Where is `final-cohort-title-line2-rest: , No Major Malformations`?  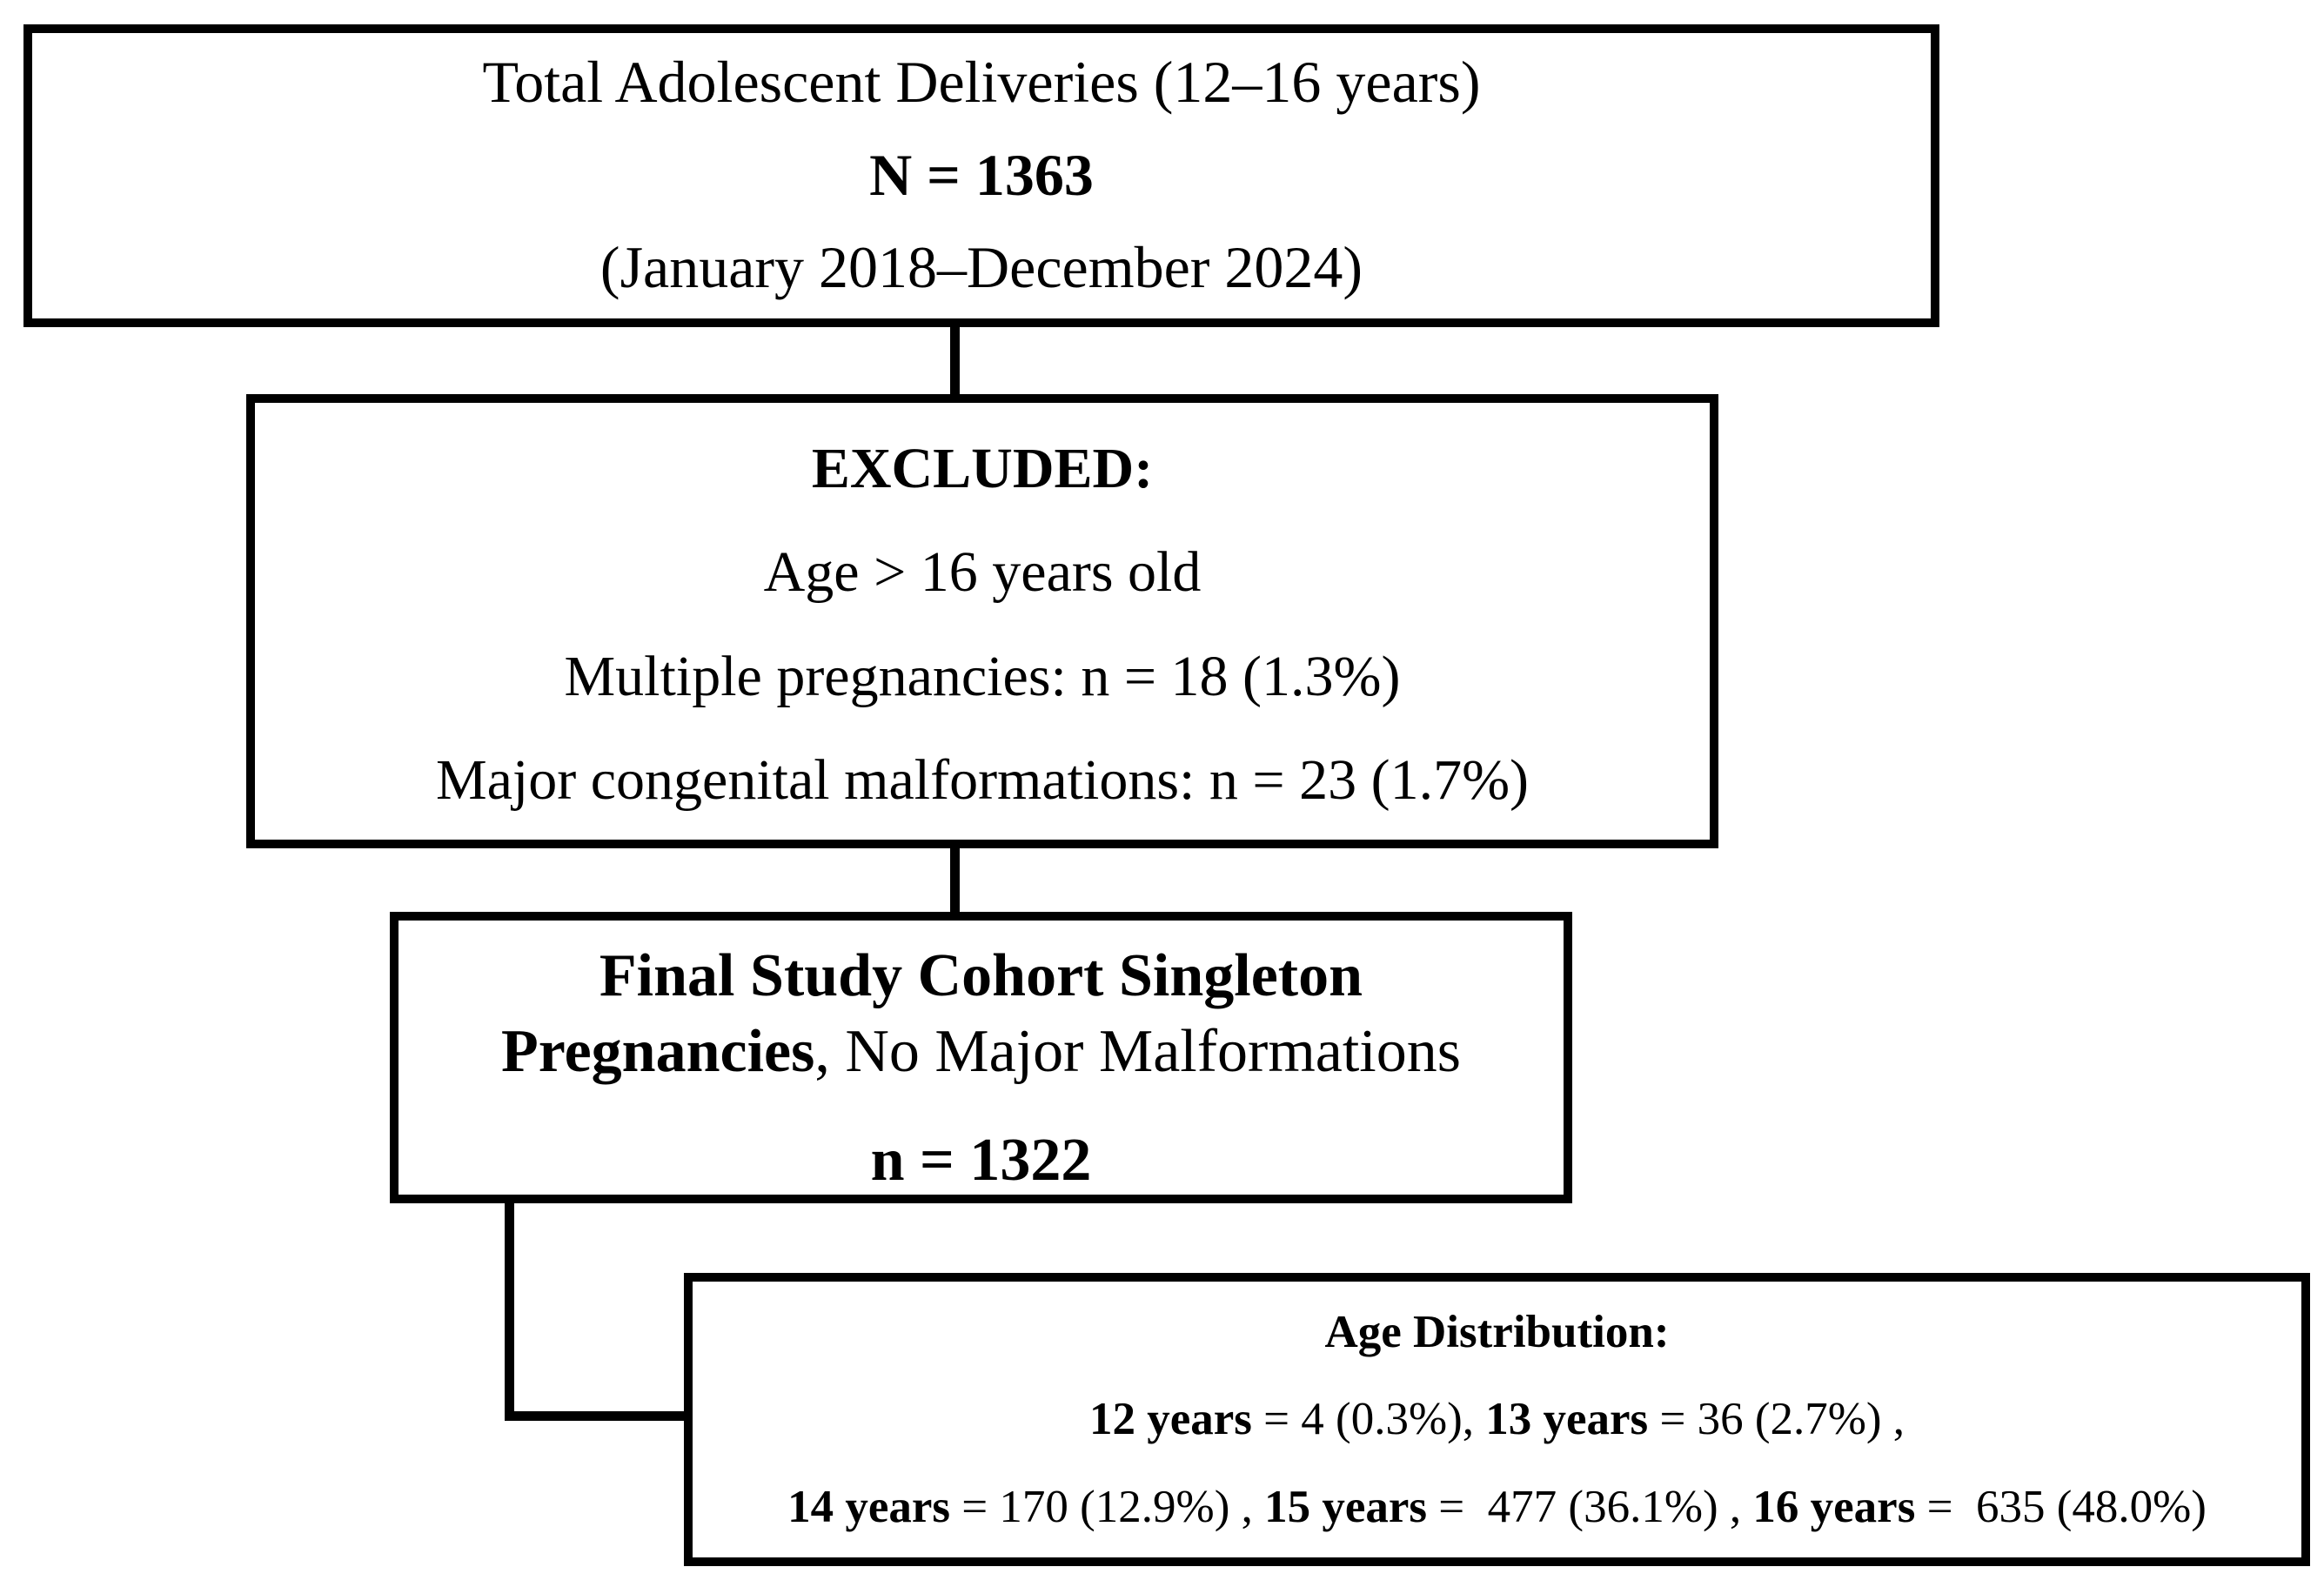
final-cohort-title-line2-rest: , No Major Malformations is located at coordinates (1137, 1051).